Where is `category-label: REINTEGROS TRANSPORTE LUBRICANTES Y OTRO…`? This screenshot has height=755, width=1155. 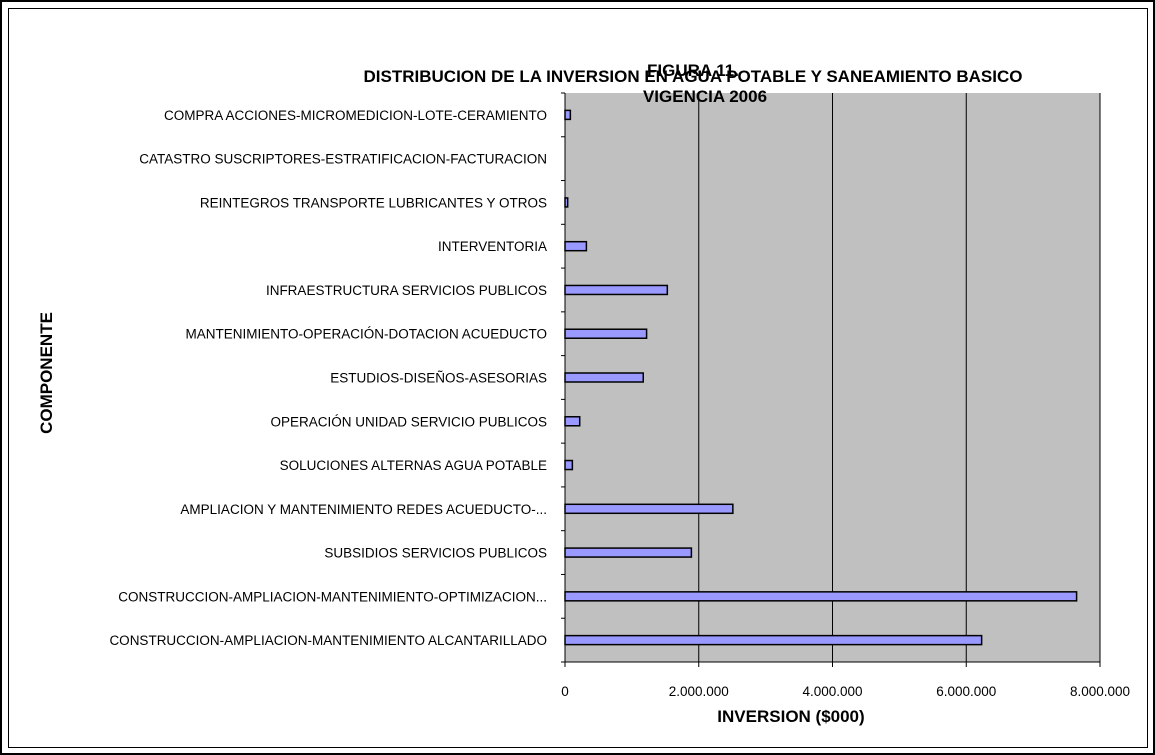
category-label: REINTEGROS TRANSPORTE LUBRICANTES Y OTRO… is located at coordinates (373, 202).